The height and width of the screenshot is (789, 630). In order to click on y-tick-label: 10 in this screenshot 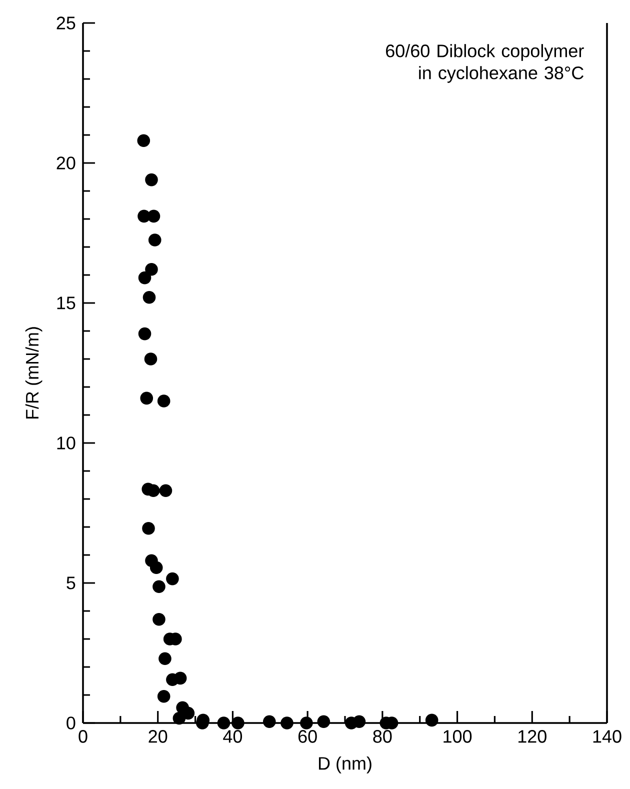, I will do `click(66, 443)`.